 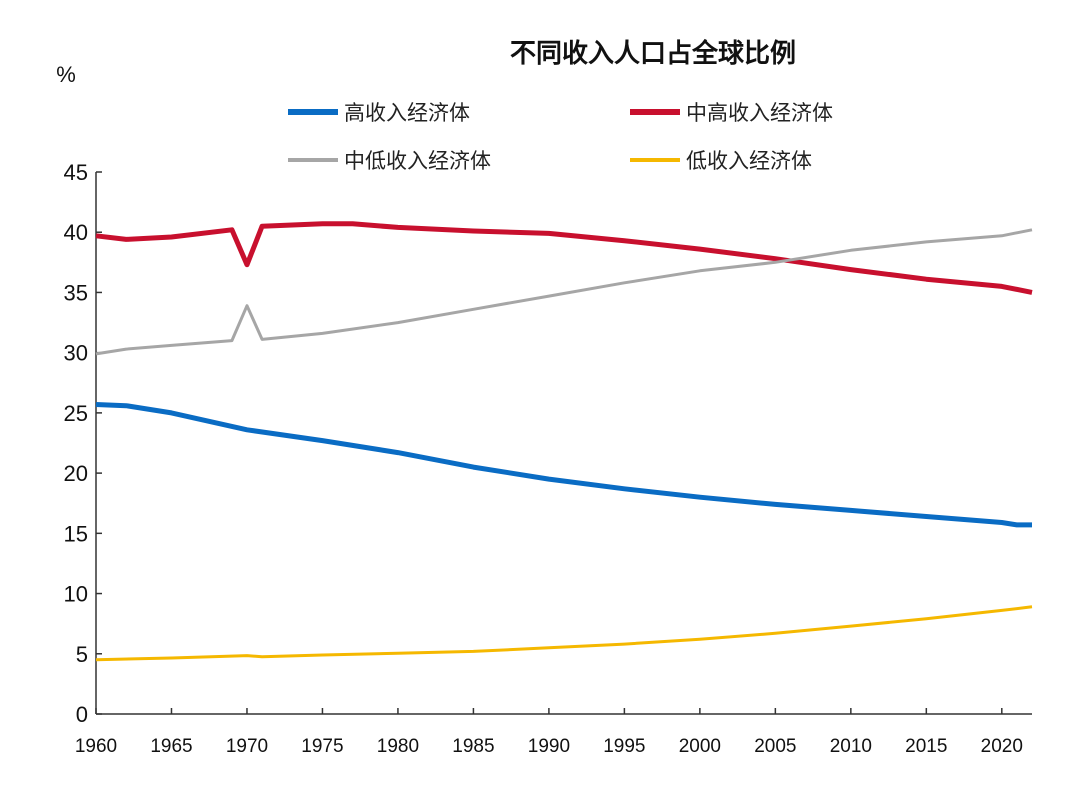 I want to click on legend-item: 中低收入经济体, so click(x=389, y=161).